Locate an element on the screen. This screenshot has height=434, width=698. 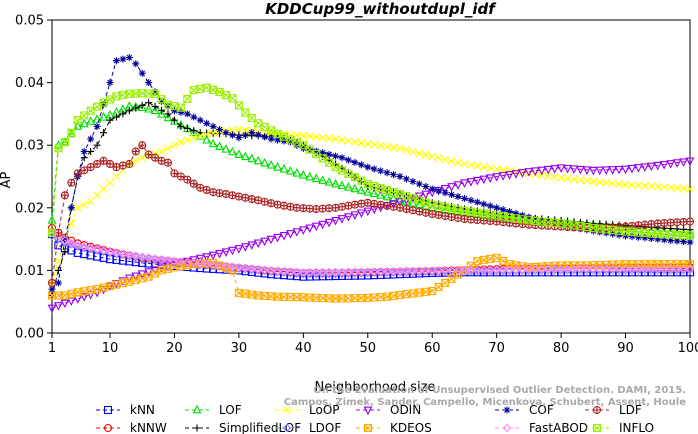
legend-entry-ldf: LDF is located at coordinates (613, 410).